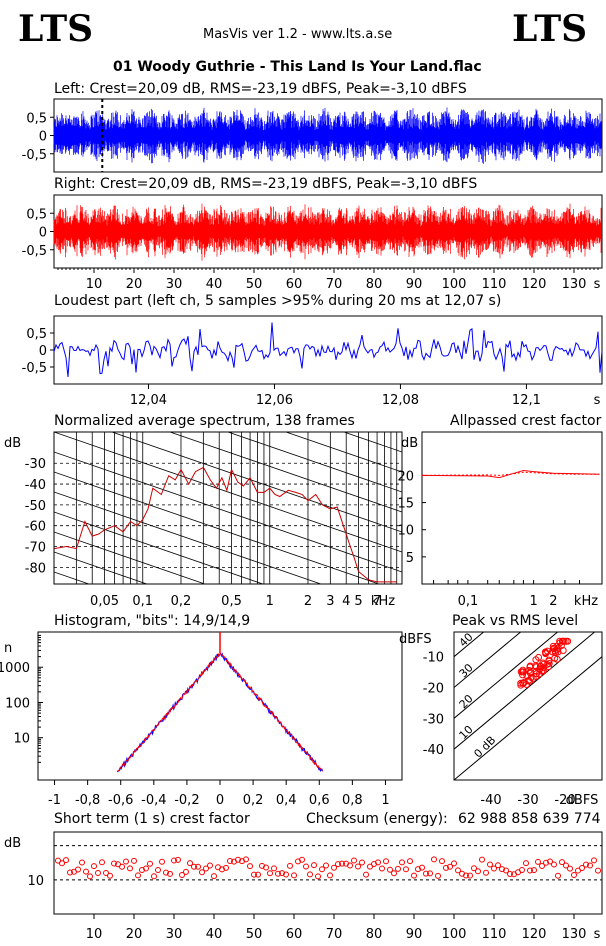  What do you see at coordinates (327, 135) in the screenshot?
I see `left-waveform-signal` at bounding box center [327, 135].